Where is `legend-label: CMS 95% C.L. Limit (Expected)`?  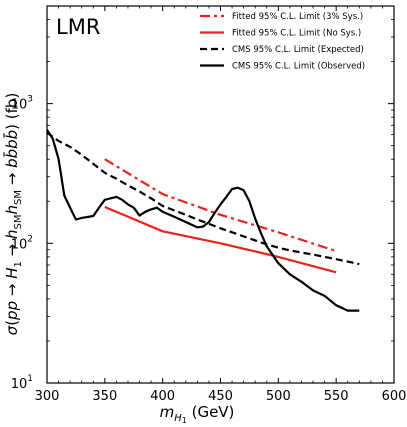 legend-label: CMS 95% C.L. Limit (Expected) is located at coordinates (298, 50).